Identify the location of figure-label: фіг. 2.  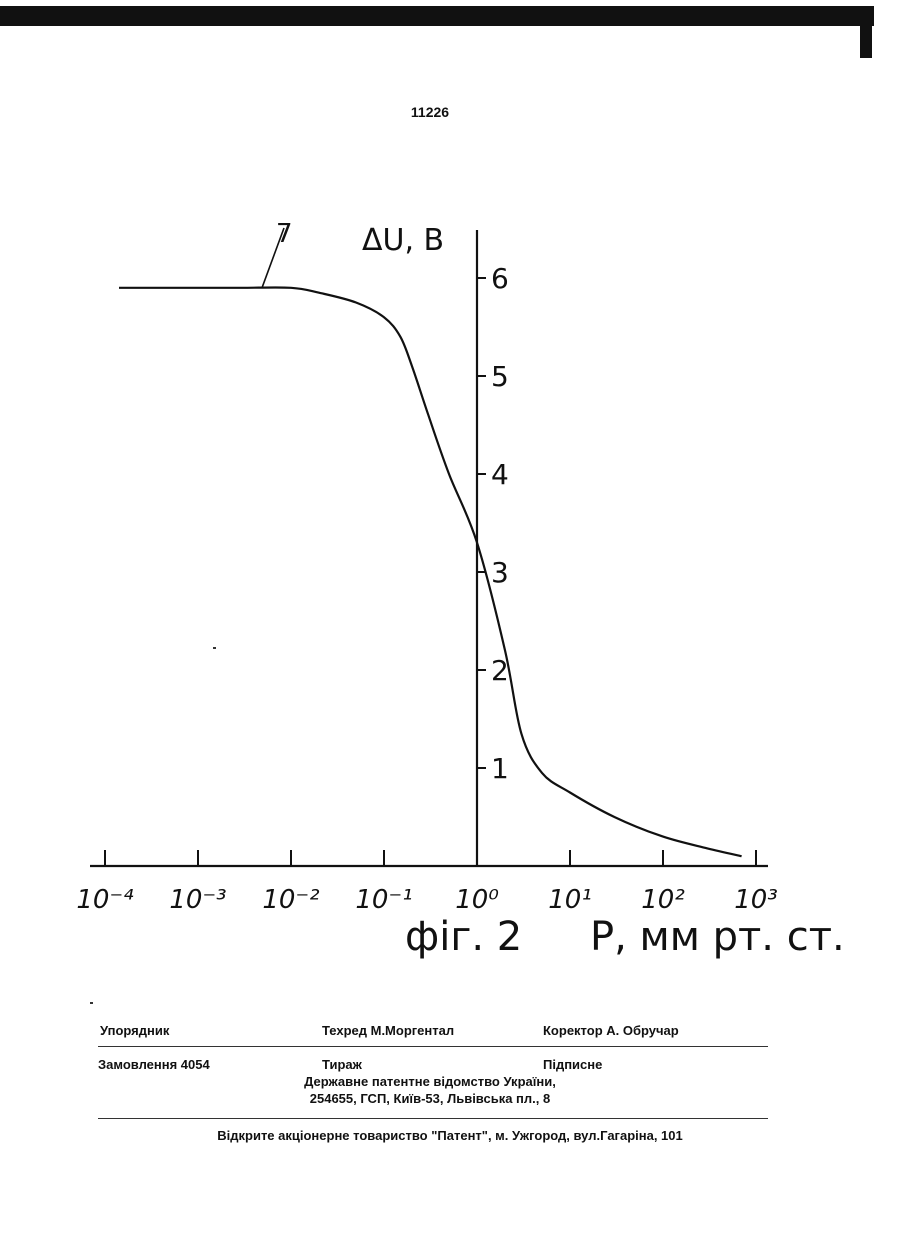
(463, 937).